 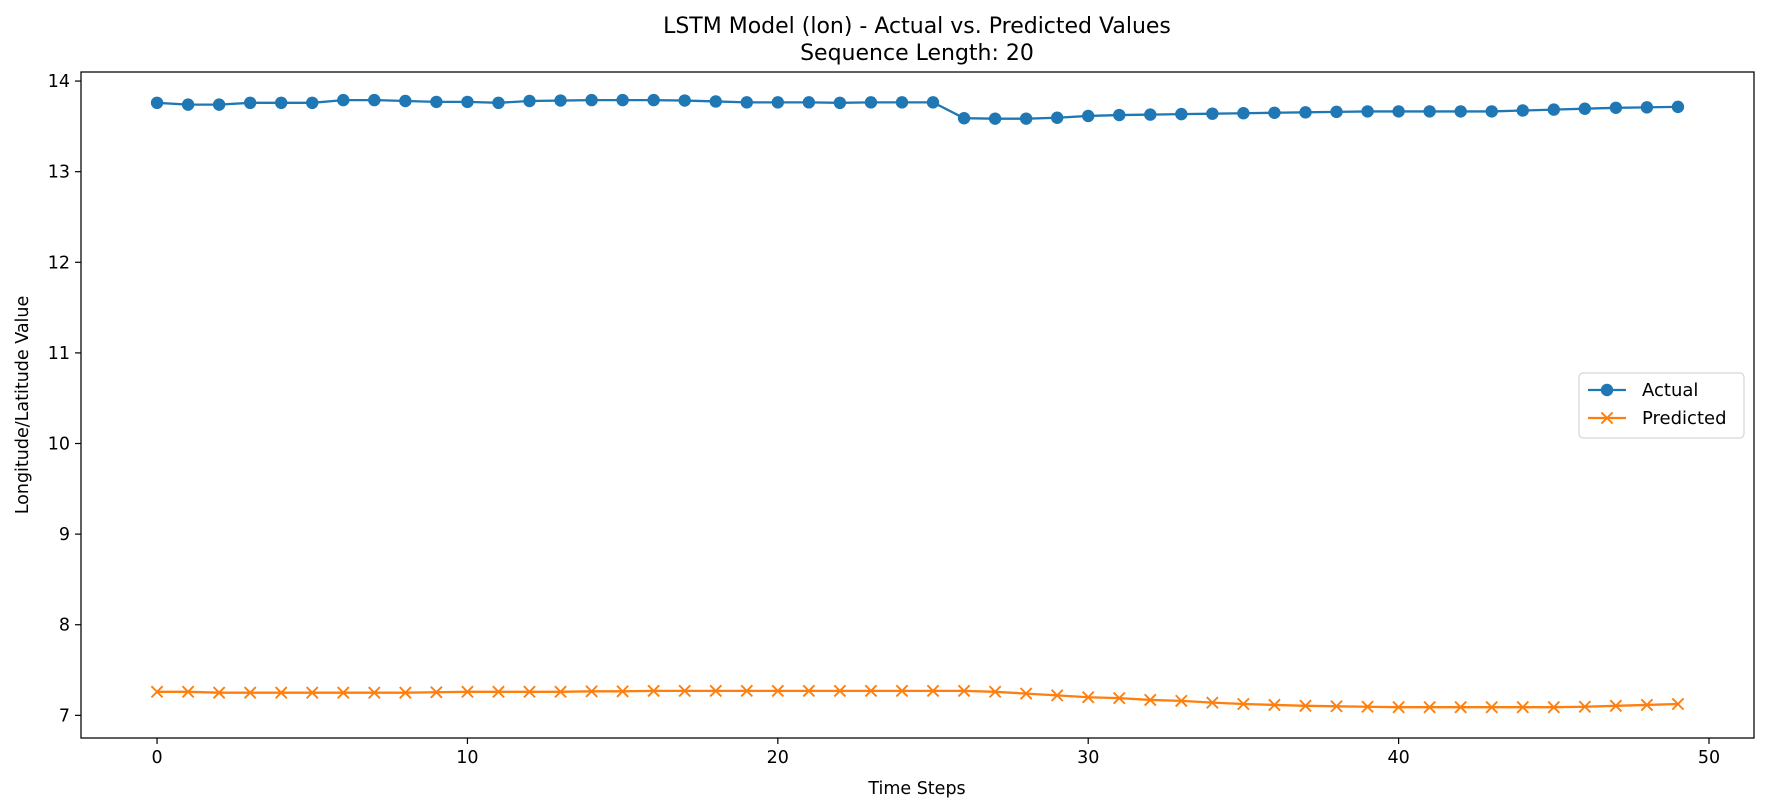 I want to click on legend-marker-actual, so click(x=1607, y=390).